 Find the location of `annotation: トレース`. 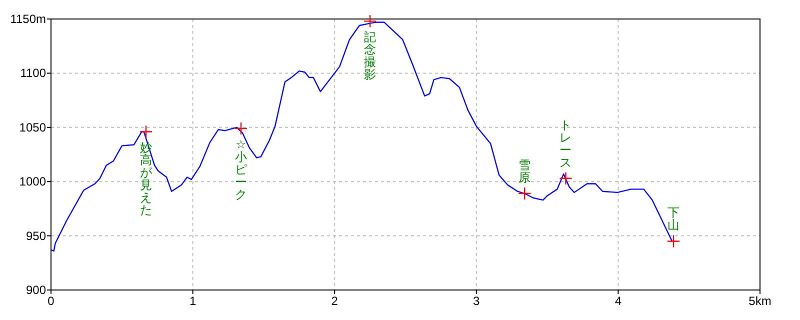

annotation: トレース is located at coordinates (566, 144).